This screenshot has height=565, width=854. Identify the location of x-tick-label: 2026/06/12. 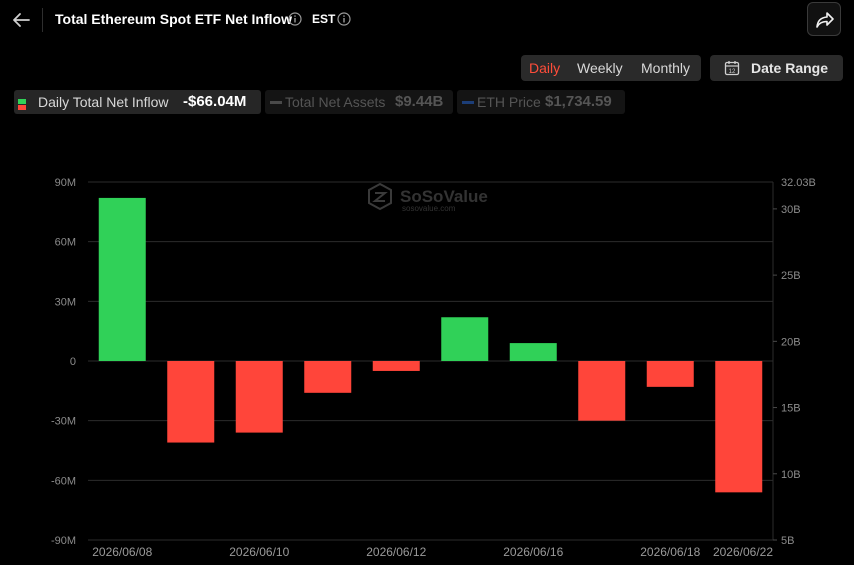
(396, 552).